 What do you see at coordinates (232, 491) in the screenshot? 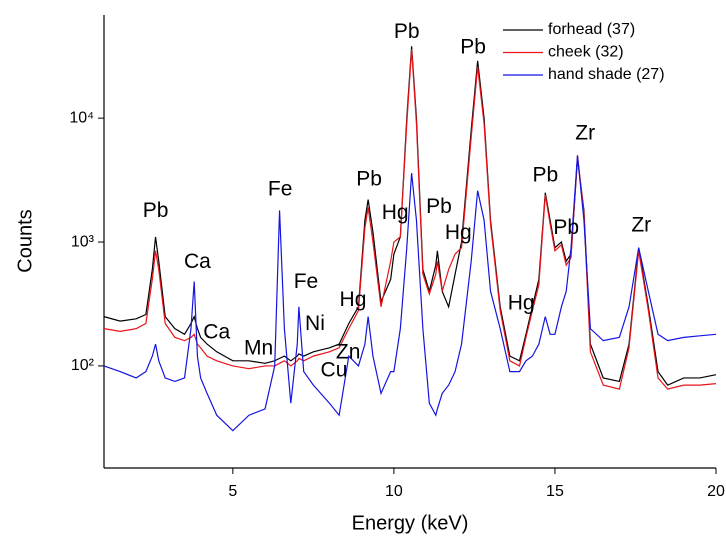
I see `x-tick-label: 5` at bounding box center [232, 491].